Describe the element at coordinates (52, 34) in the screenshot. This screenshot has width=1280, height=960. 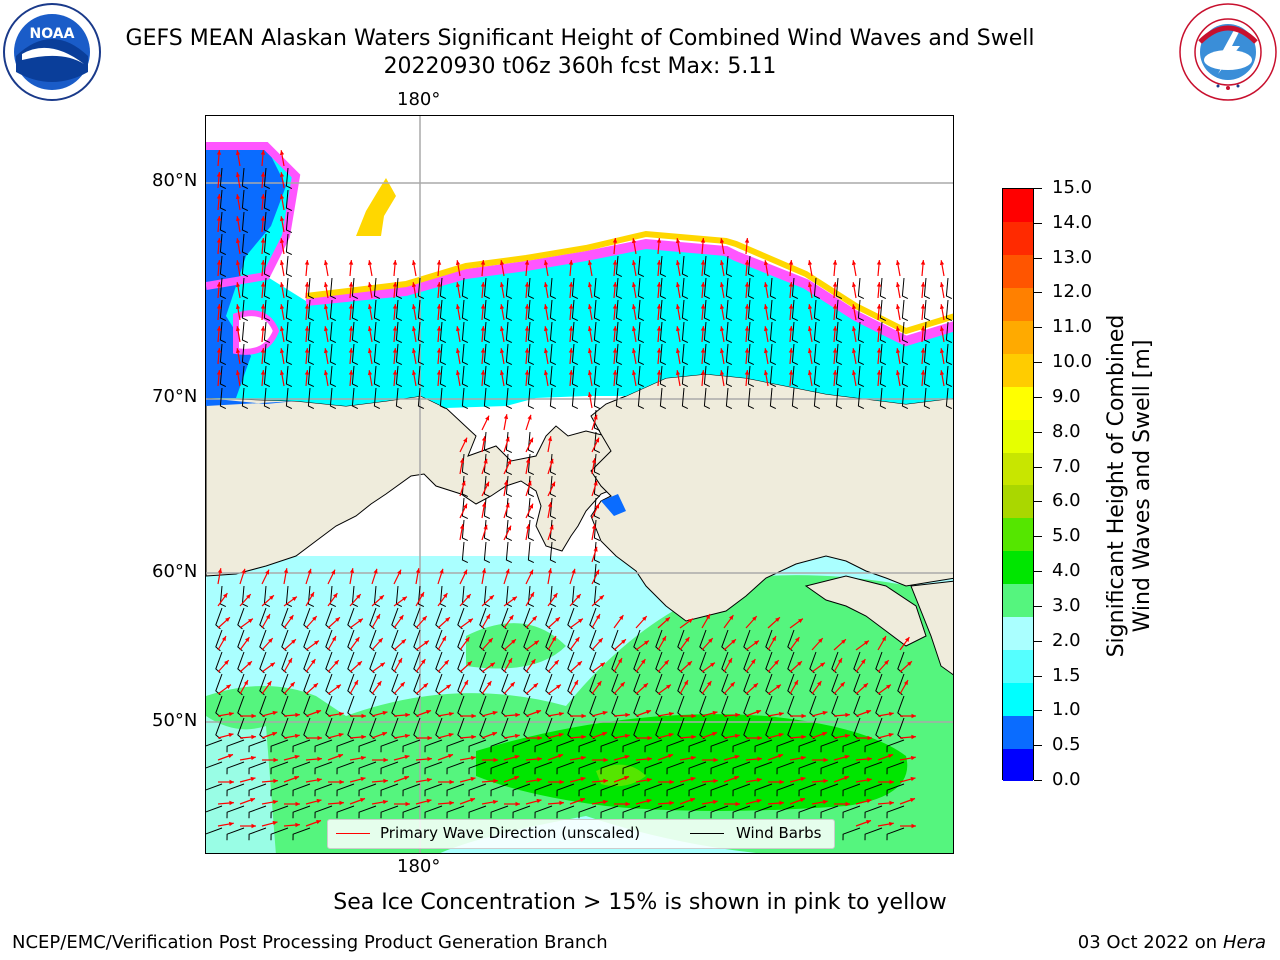
I see `svg-text: NOAA` at that location.